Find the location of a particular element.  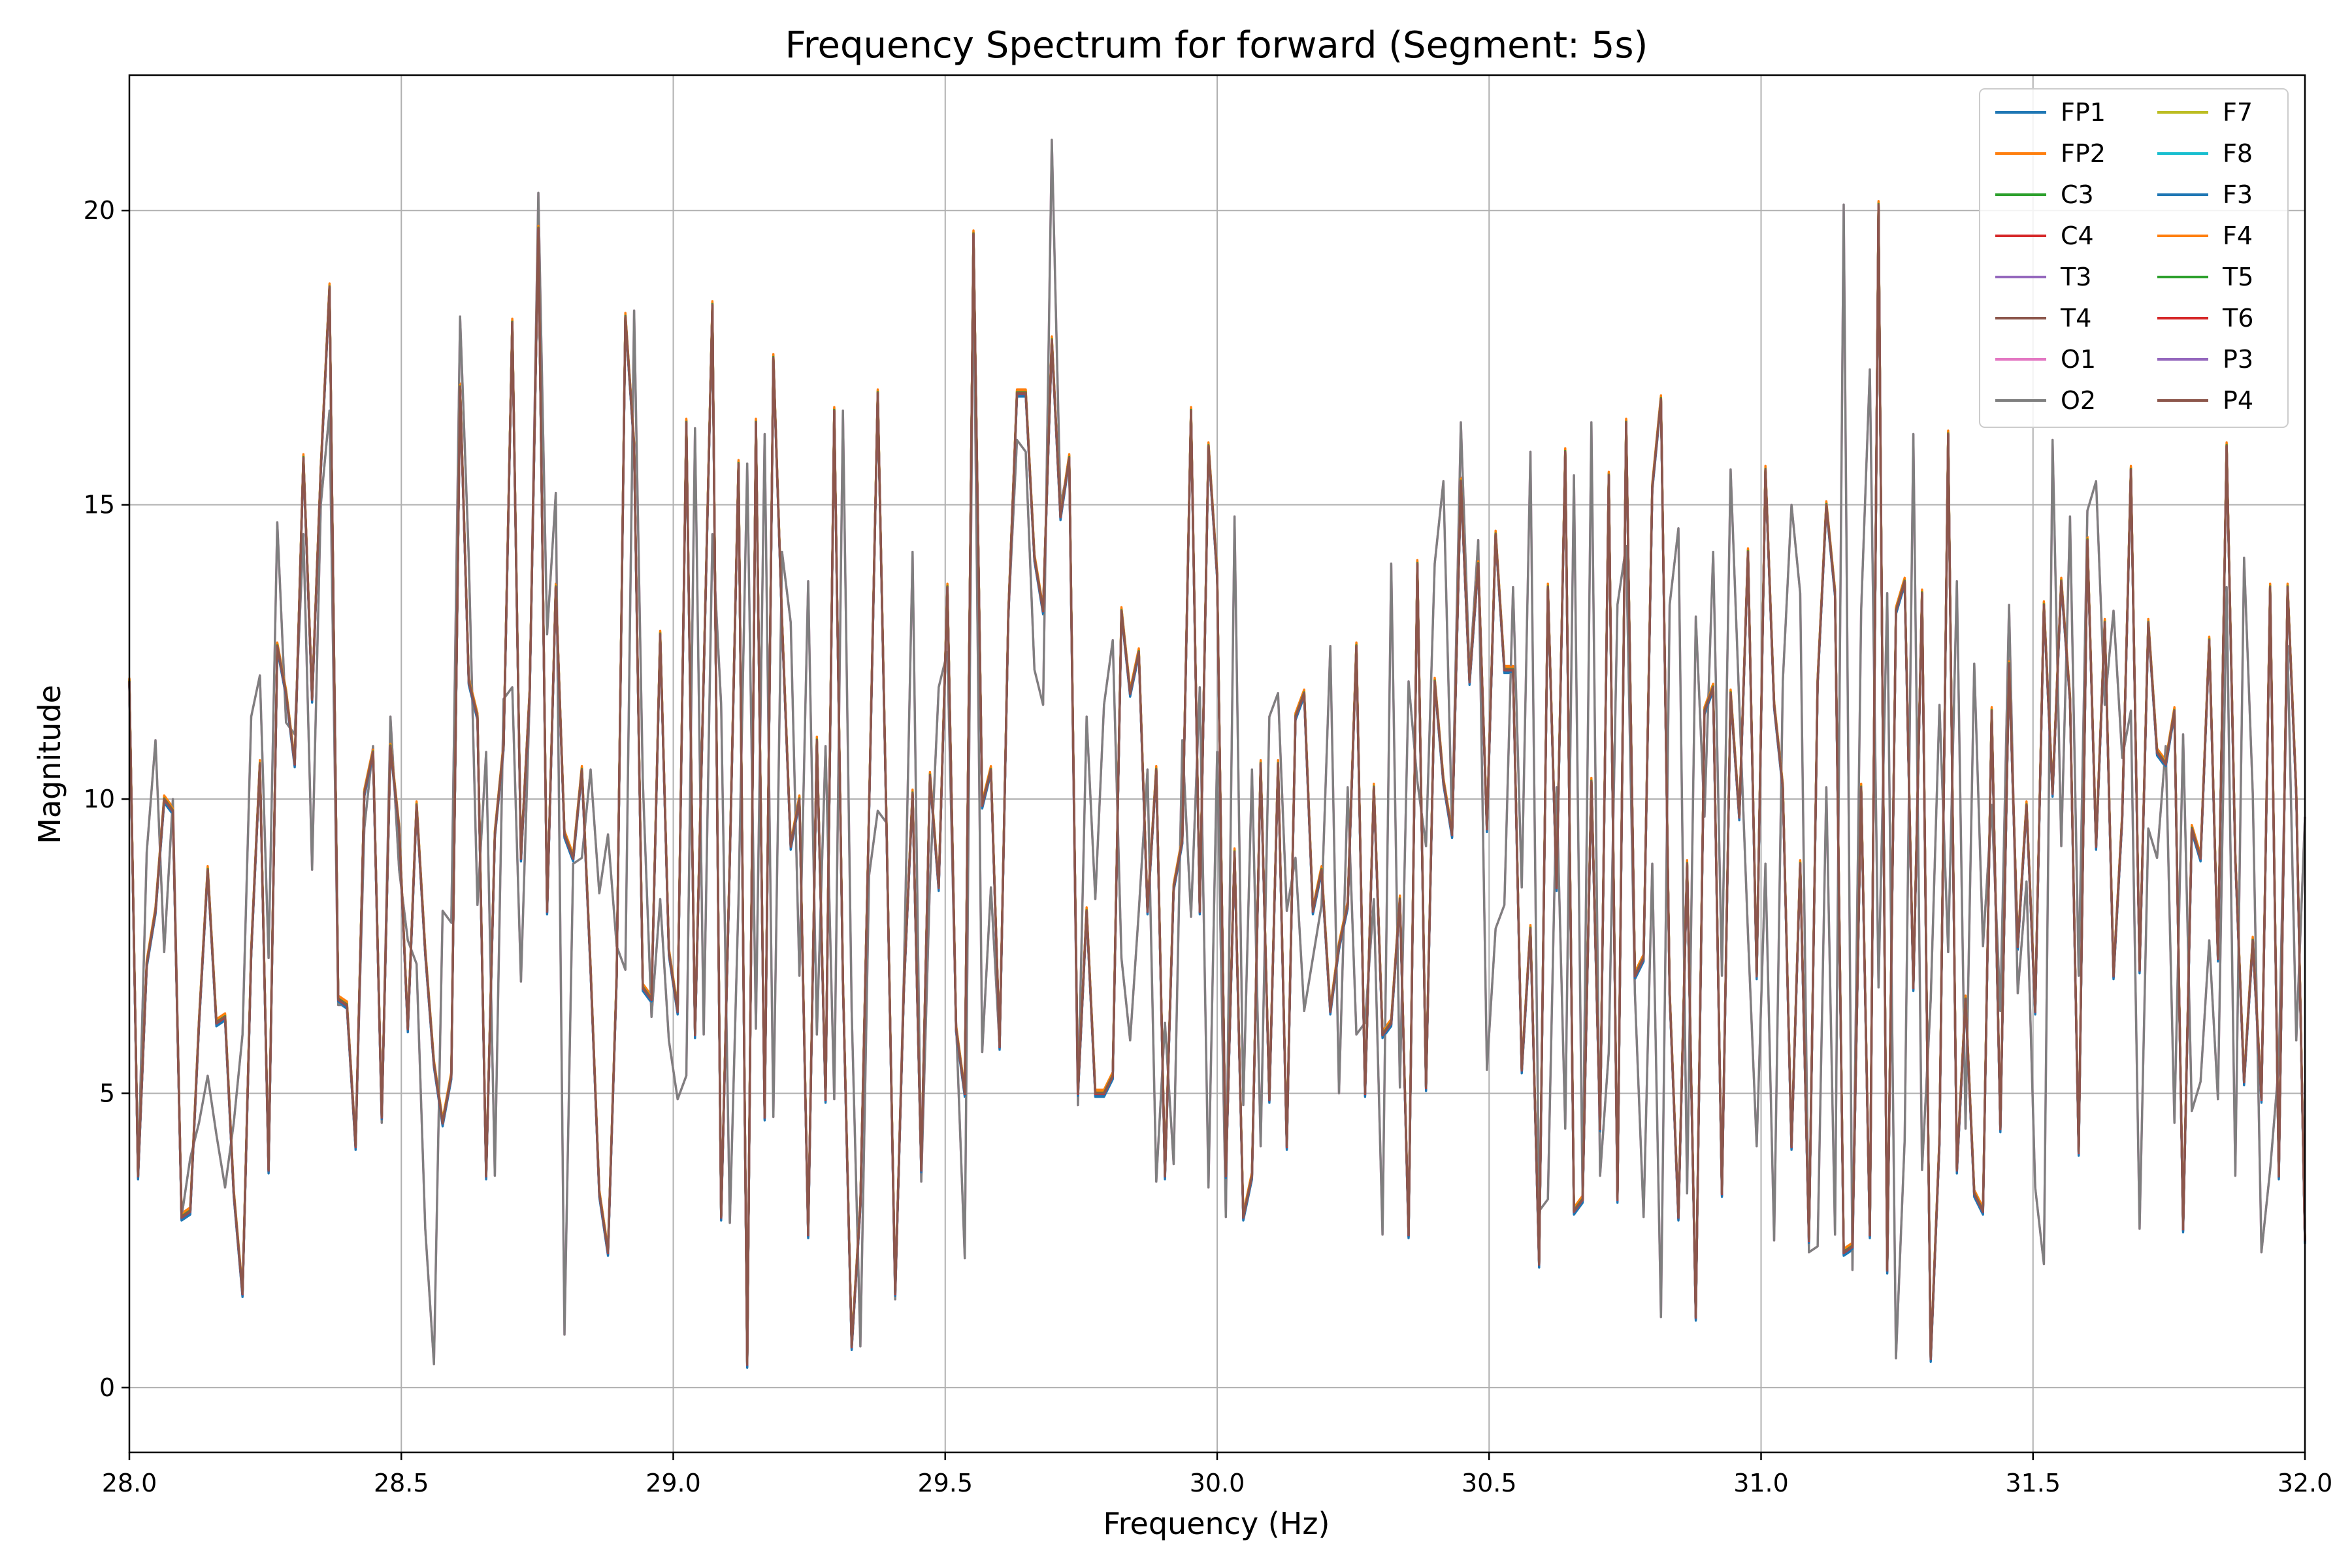

y-axis-label: Magnitude is located at coordinates (49, 764).